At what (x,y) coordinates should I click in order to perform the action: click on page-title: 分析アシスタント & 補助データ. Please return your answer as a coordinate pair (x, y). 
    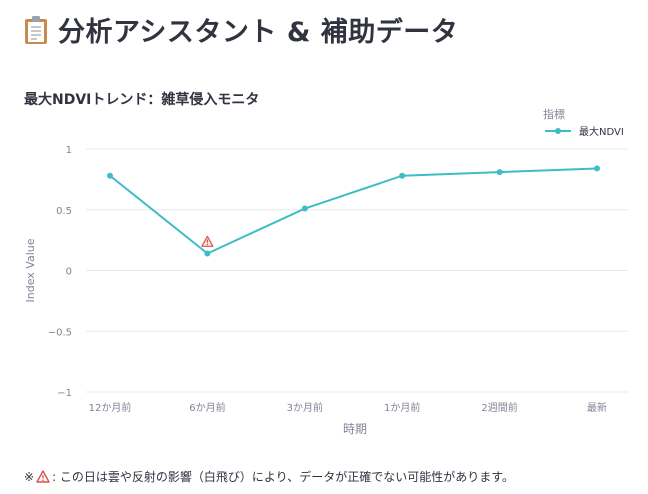
    Looking at the image, I should click on (258, 32).